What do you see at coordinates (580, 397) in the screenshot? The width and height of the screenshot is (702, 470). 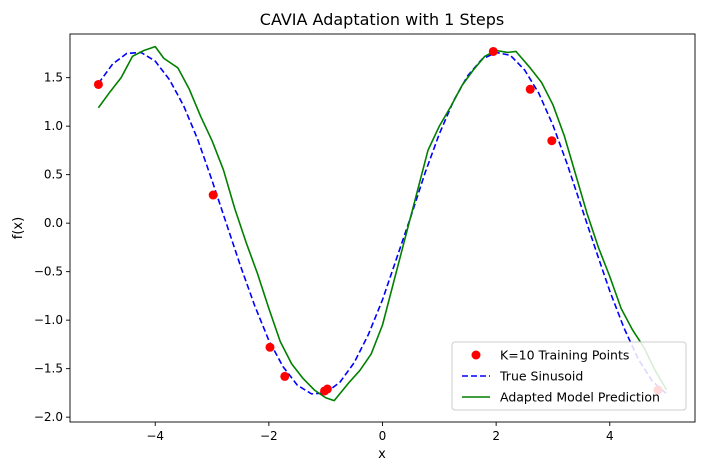 I see `legend-label: Adapted Model Prediction` at bounding box center [580, 397].